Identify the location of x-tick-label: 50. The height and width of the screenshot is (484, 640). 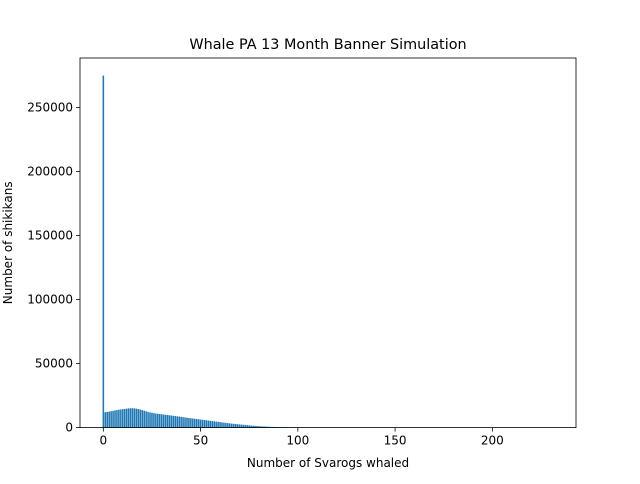
(200, 441).